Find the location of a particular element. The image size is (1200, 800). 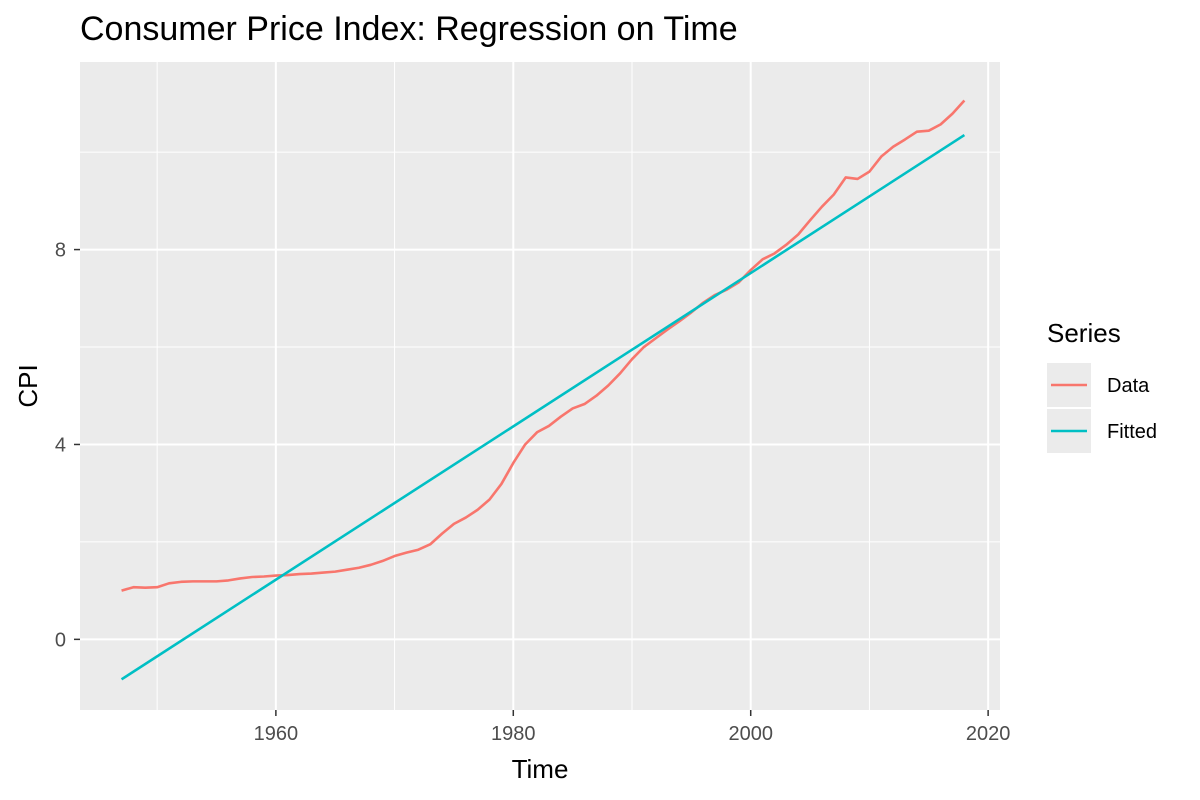

legend-label: Data is located at coordinates (1128, 386).